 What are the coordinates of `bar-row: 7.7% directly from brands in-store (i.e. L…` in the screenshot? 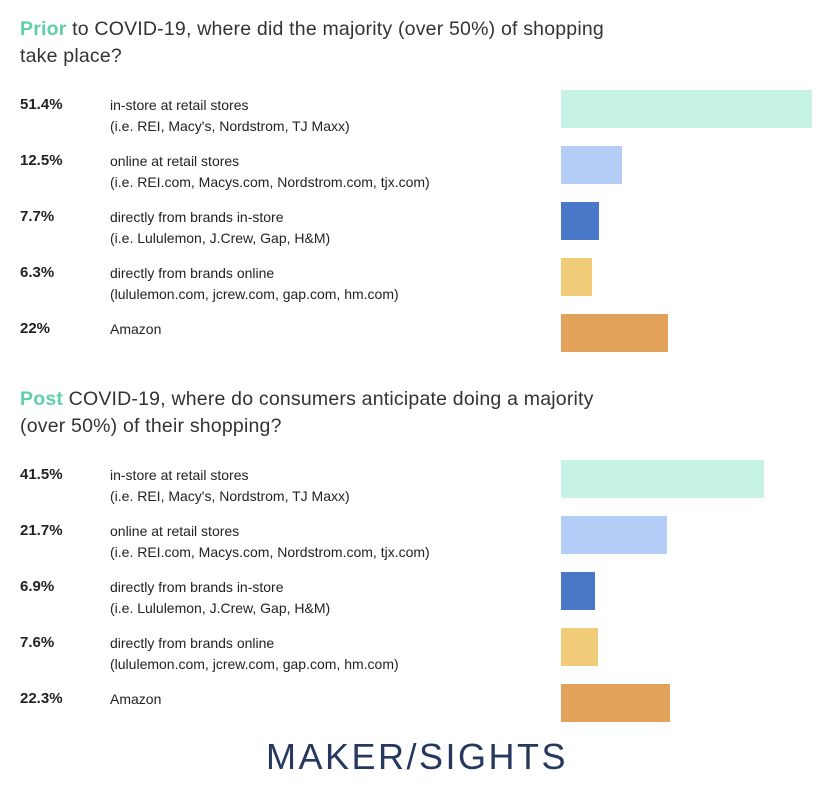 It's located at (417, 227).